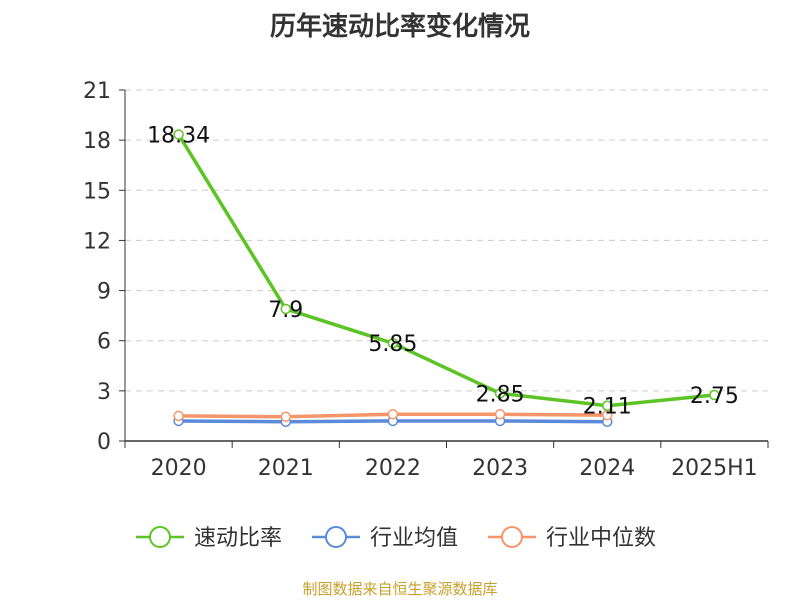 This screenshot has width=800, height=600. Describe the element at coordinates (97, 241) in the screenshot. I see `y-tick-label: 12` at that location.